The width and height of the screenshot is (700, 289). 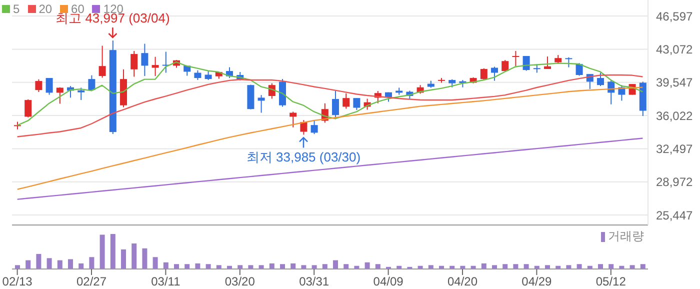 I want to click on legend-label: 20, so click(x=45, y=9).